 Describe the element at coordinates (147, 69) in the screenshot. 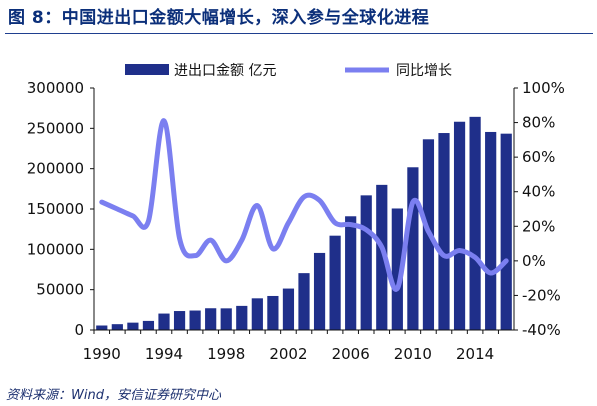

I see `legend-bar-swatch` at that location.